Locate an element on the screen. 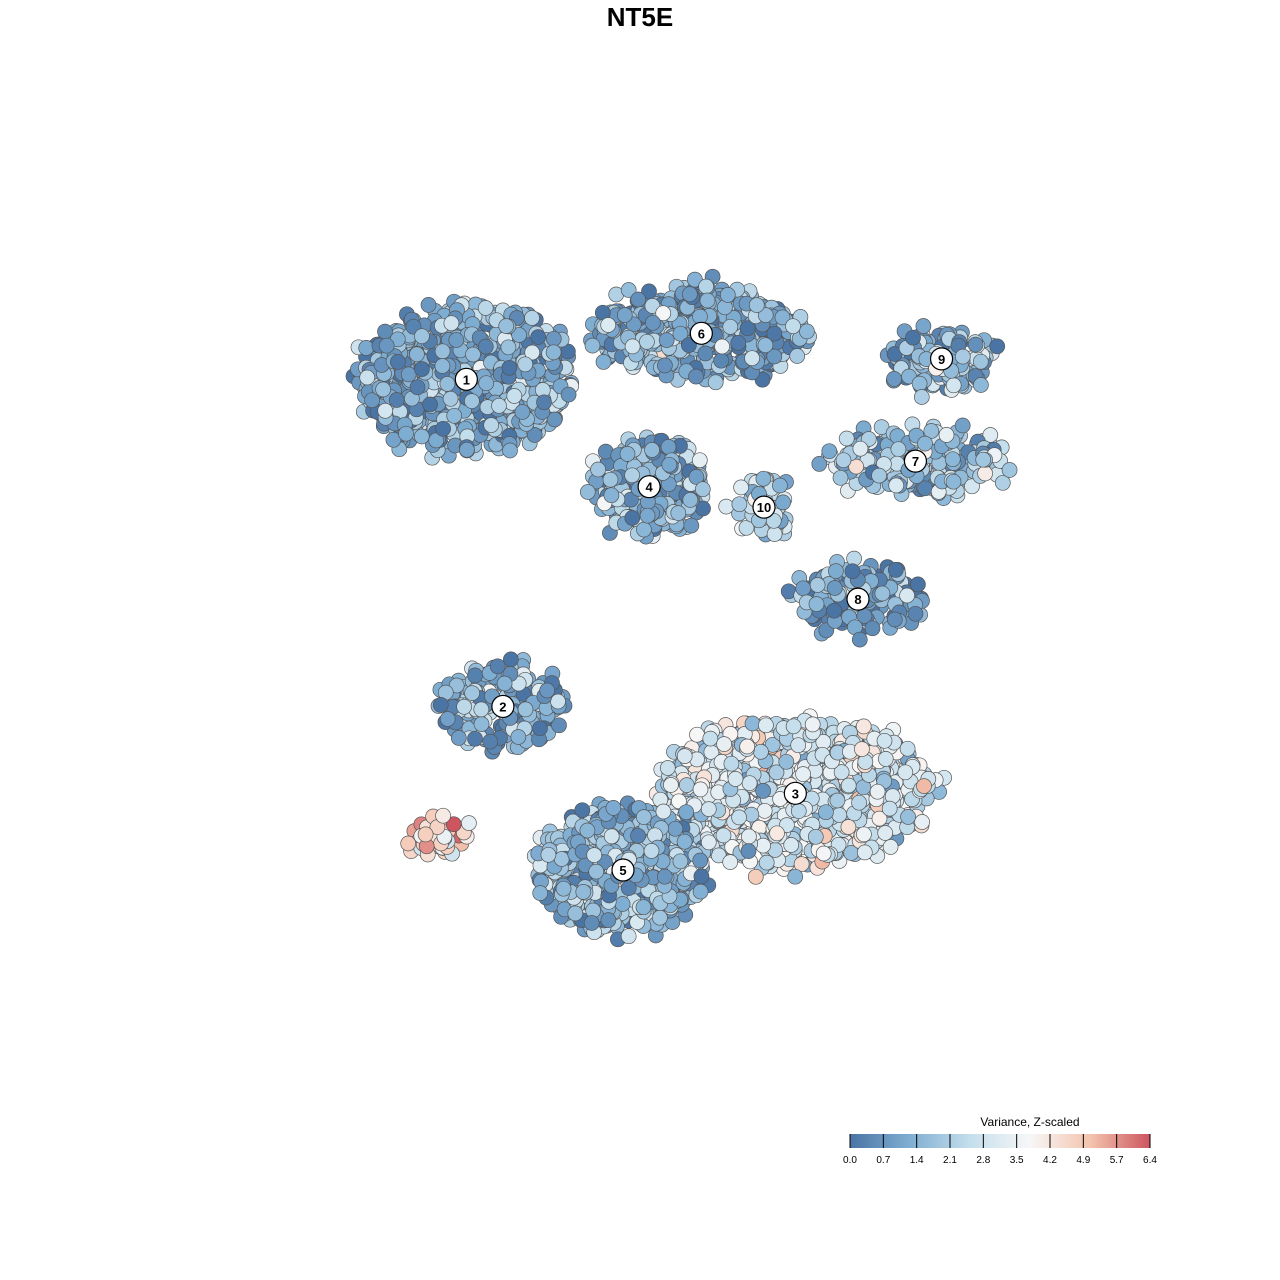  cluster-label-text: 10 is located at coordinates (764, 507).